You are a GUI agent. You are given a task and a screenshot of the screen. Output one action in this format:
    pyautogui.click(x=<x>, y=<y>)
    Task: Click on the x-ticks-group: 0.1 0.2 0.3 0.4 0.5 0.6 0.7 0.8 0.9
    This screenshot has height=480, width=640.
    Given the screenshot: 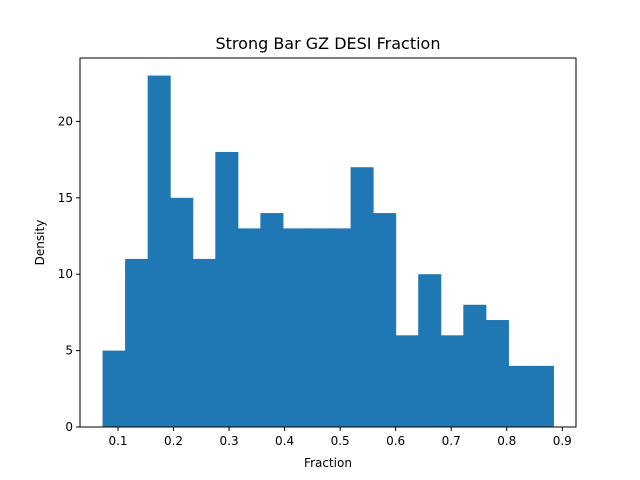 What is the action you would take?
    pyautogui.click(x=340, y=437)
    